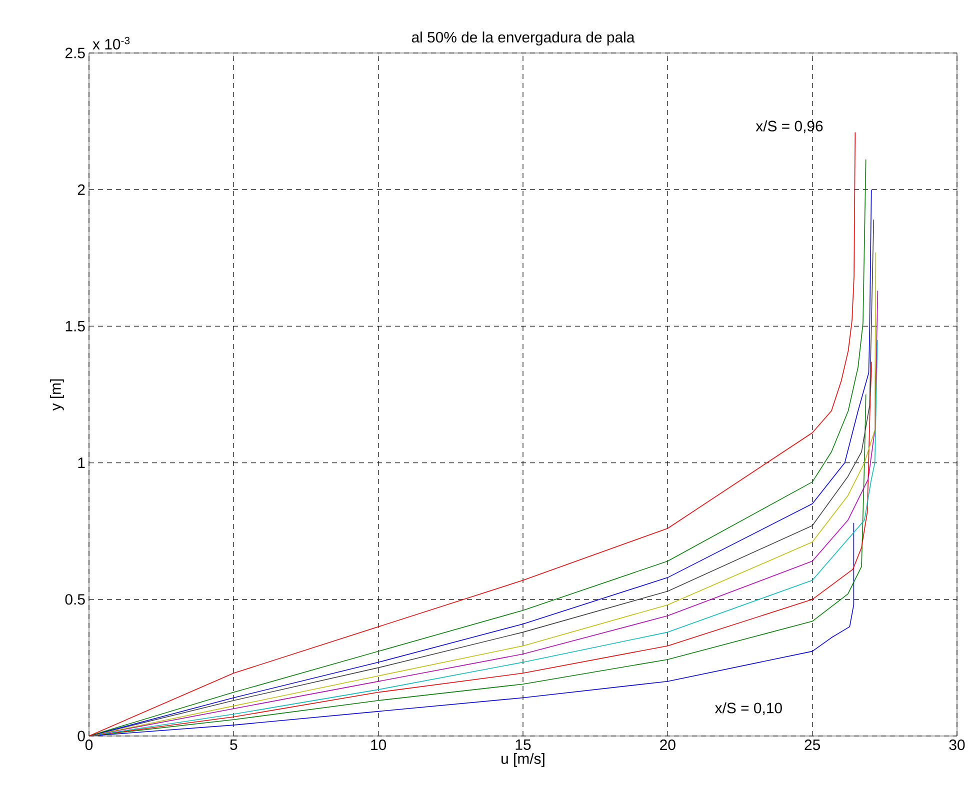 The width and height of the screenshot is (978, 812). What do you see at coordinates (57, 395) in the screenshot?
I see `y-axis-title: y [m]` at bounding box center [57, 395].